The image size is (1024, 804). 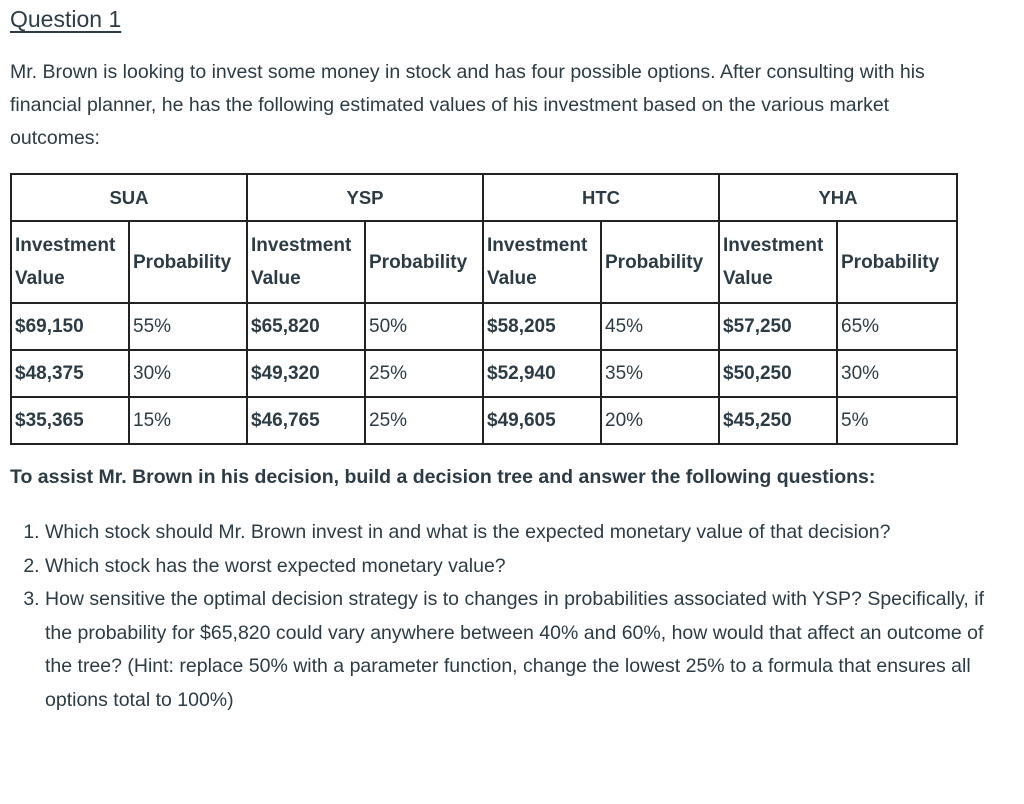 What do you see at coordinates (660, 326) in the screenshot?
I see `table-cell: 45%` at bounding box center [660, 326].